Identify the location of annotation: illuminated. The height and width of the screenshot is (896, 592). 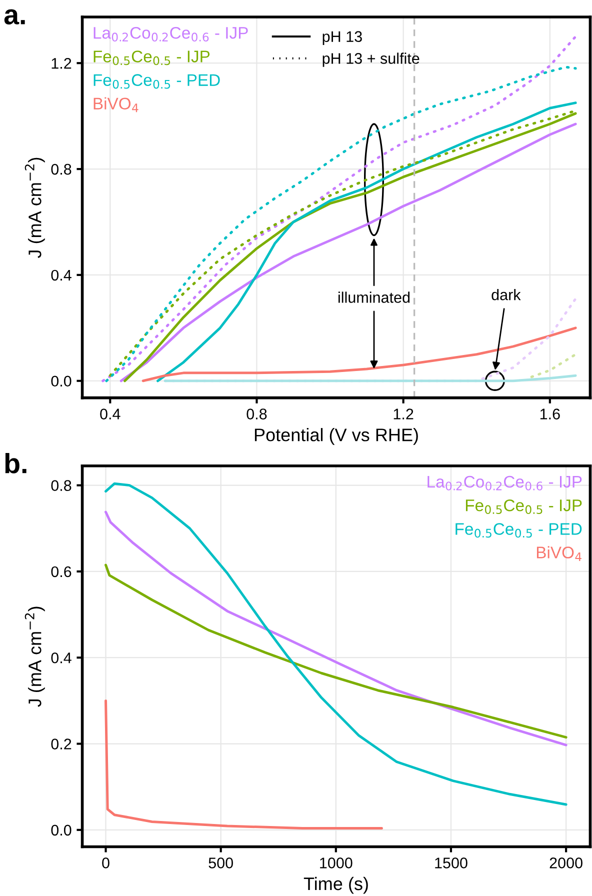
(374, 297).